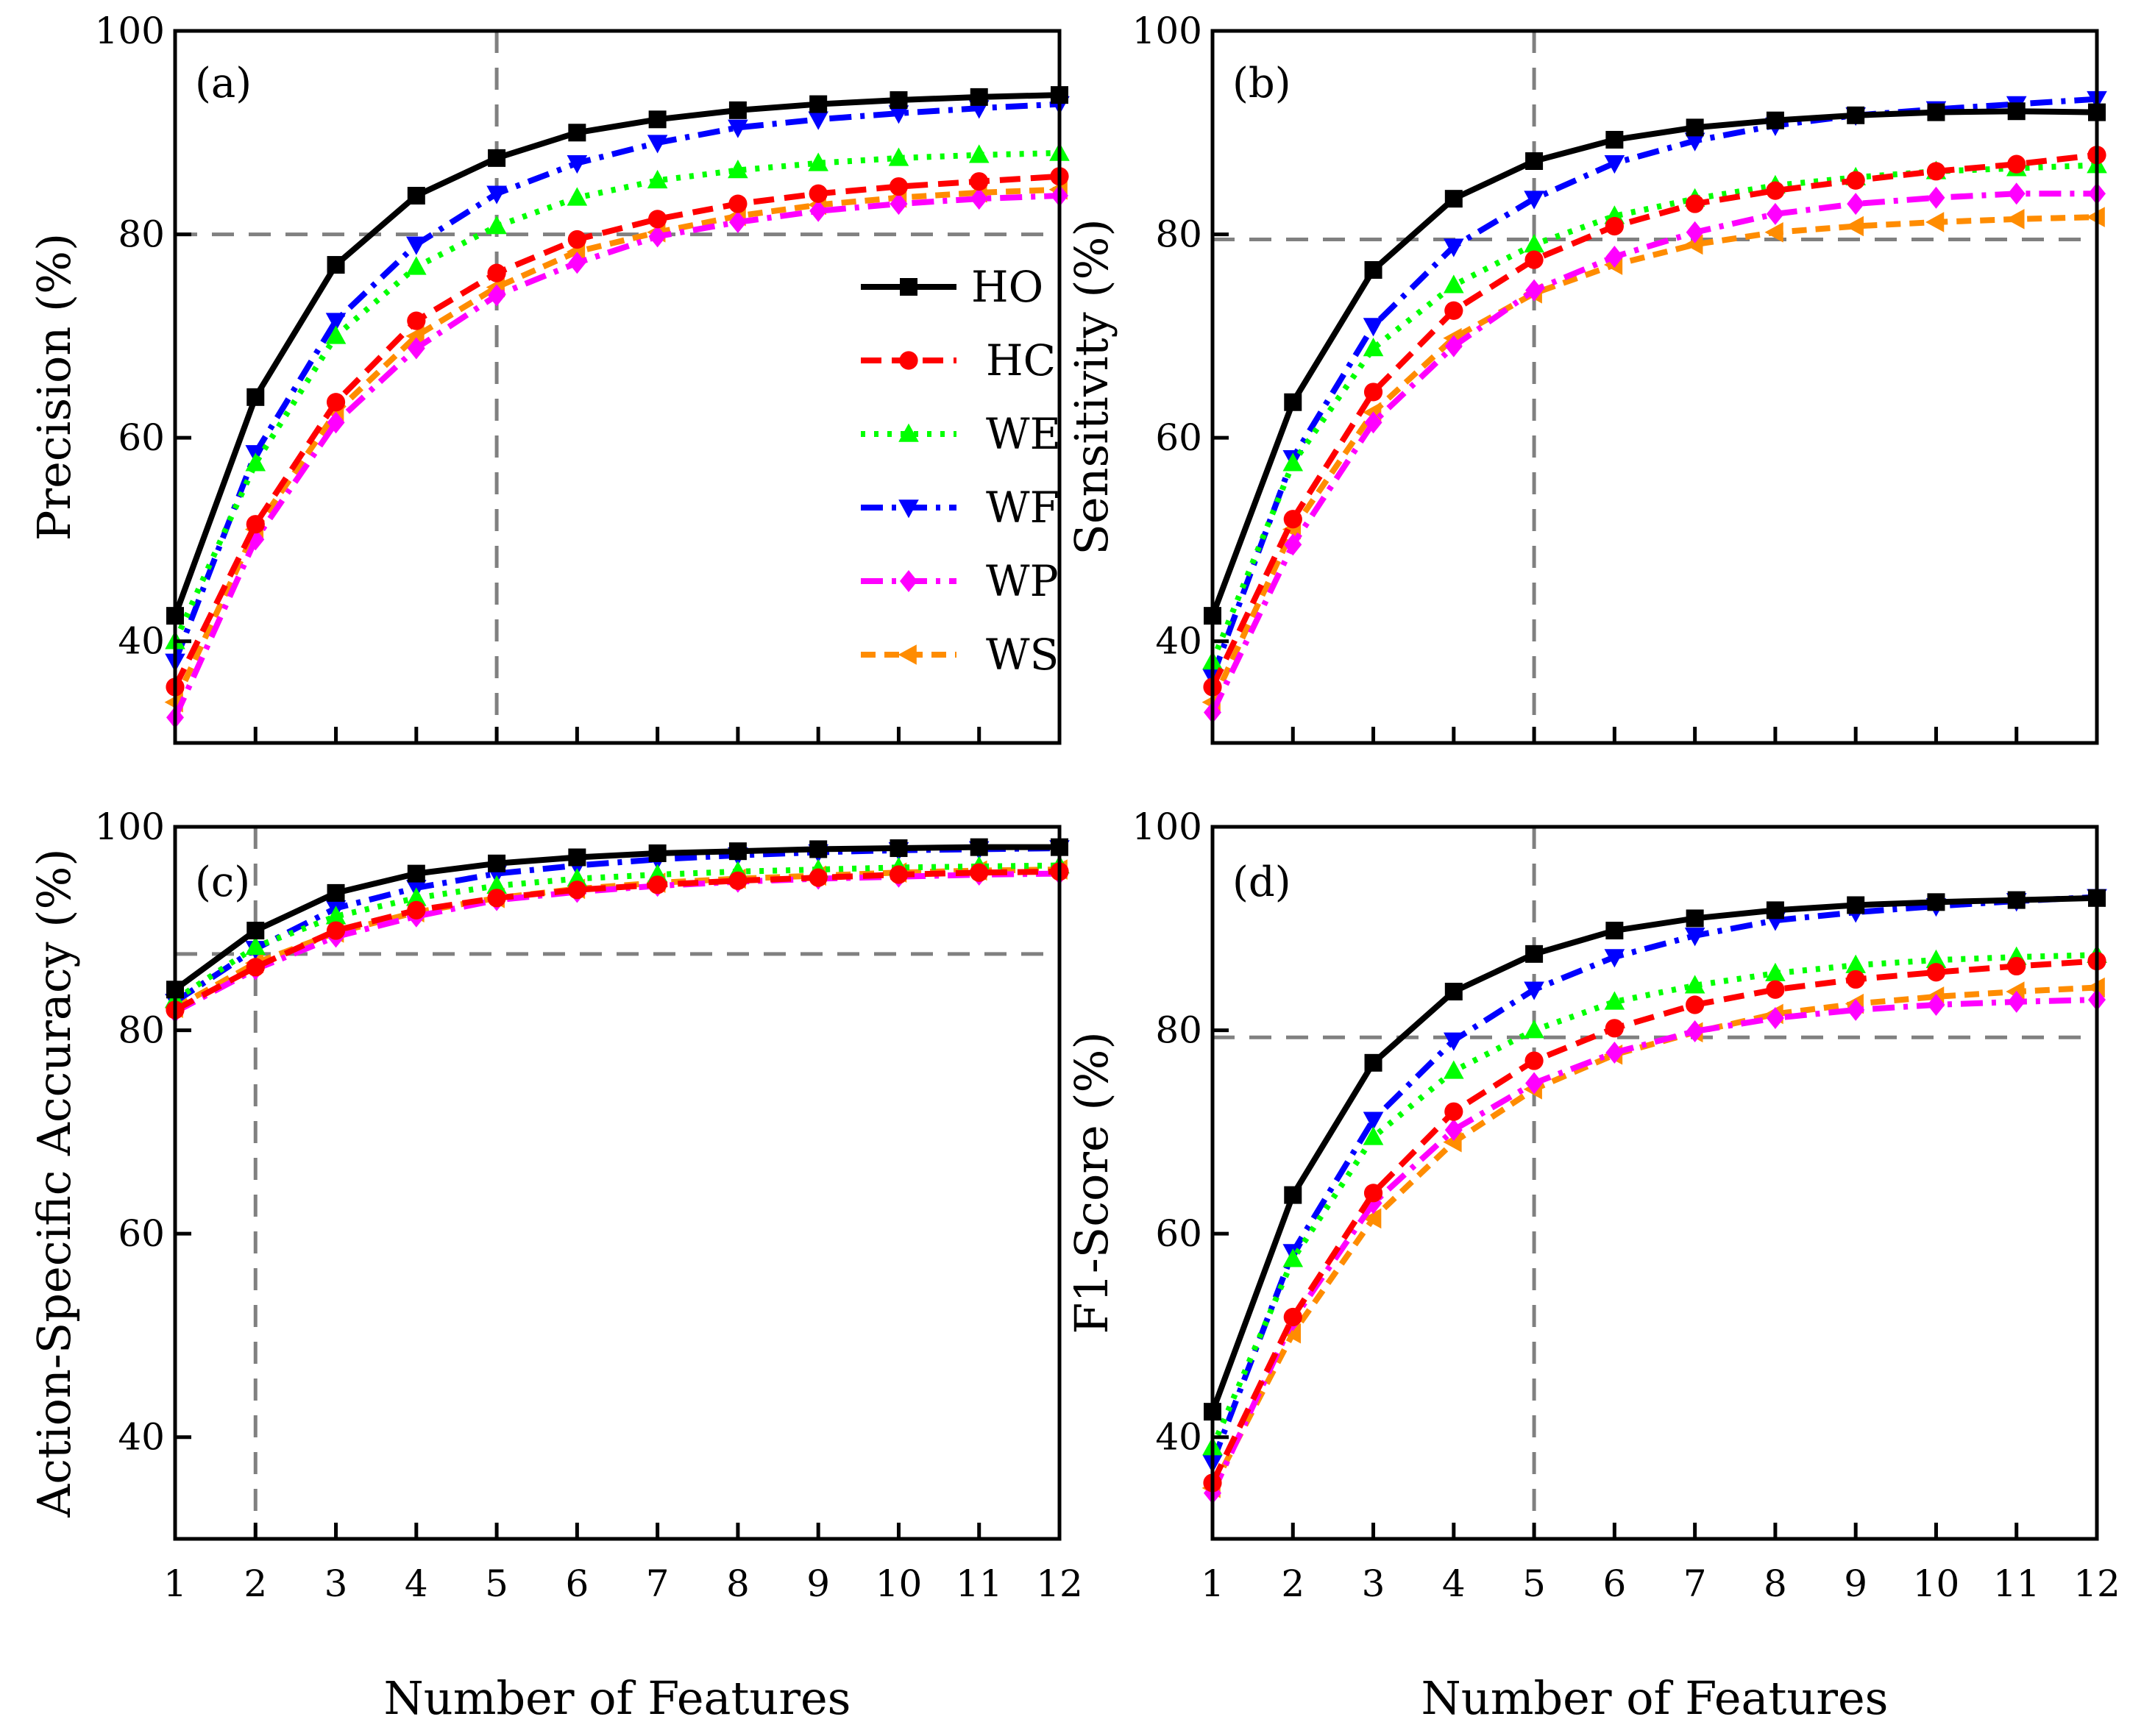 The width and height of the screenshot is (2130, 1736). What do you see at coordinates (1855, 1583) in the screenshot?
I see `panel-d-xtick-label: 9` at bounding box center [1855, 1583].